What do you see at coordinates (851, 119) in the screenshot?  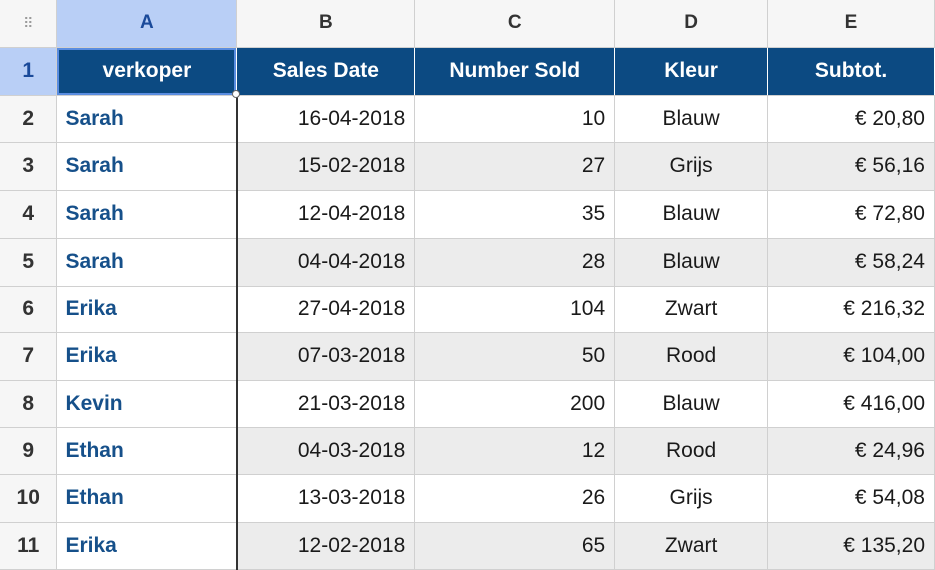 I see `cell-subtotal: € 20,80` at bounding box center [851, 119].